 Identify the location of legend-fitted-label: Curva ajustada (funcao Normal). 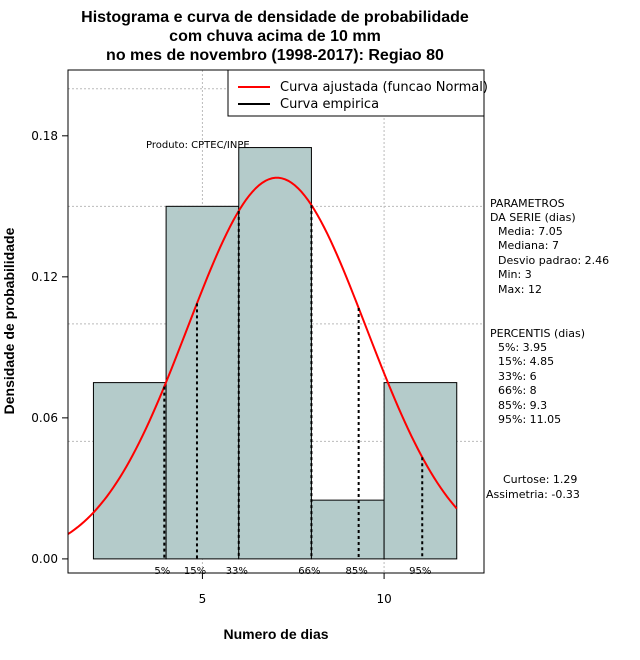
(384, 87).